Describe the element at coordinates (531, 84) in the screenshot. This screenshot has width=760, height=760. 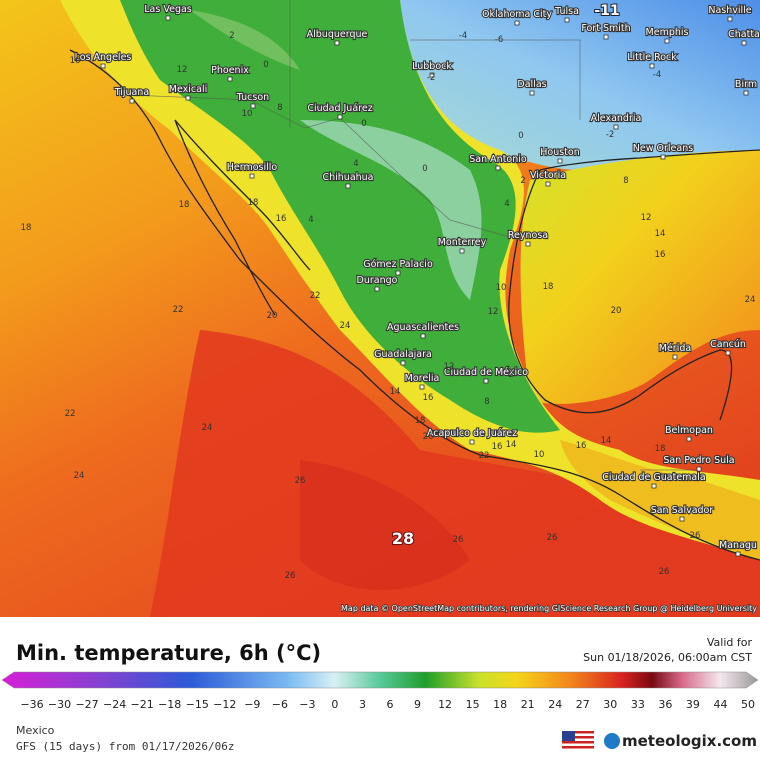
I see `city-label: Dallas` at that location.